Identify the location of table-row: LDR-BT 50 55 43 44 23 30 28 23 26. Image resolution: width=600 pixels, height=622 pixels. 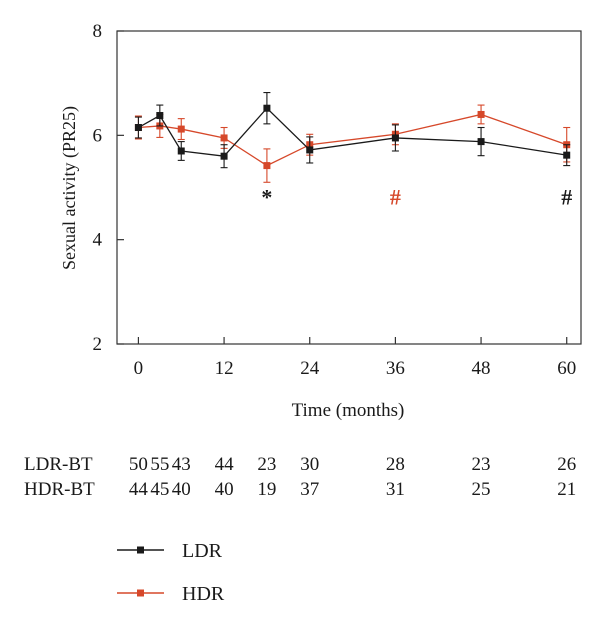
(300, 464).